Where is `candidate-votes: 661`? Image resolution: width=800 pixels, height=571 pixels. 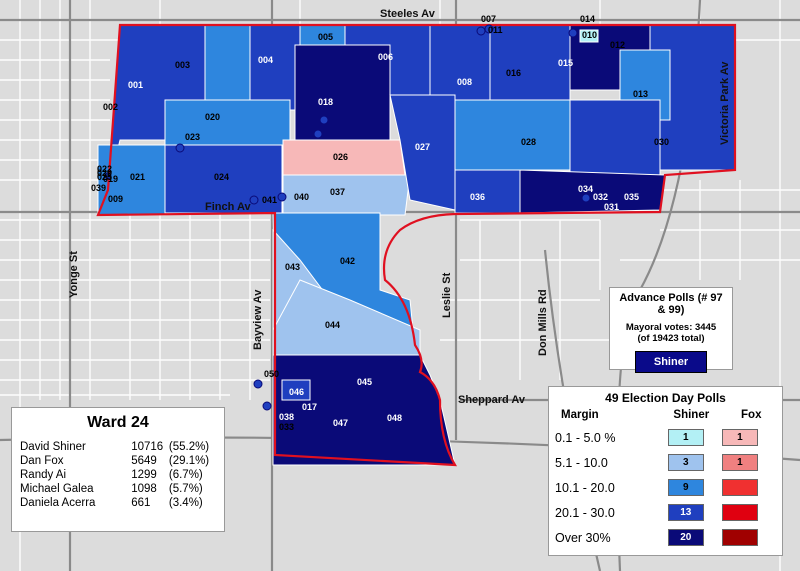
candidate-votes: 661 is located at coordinates (141, 503).